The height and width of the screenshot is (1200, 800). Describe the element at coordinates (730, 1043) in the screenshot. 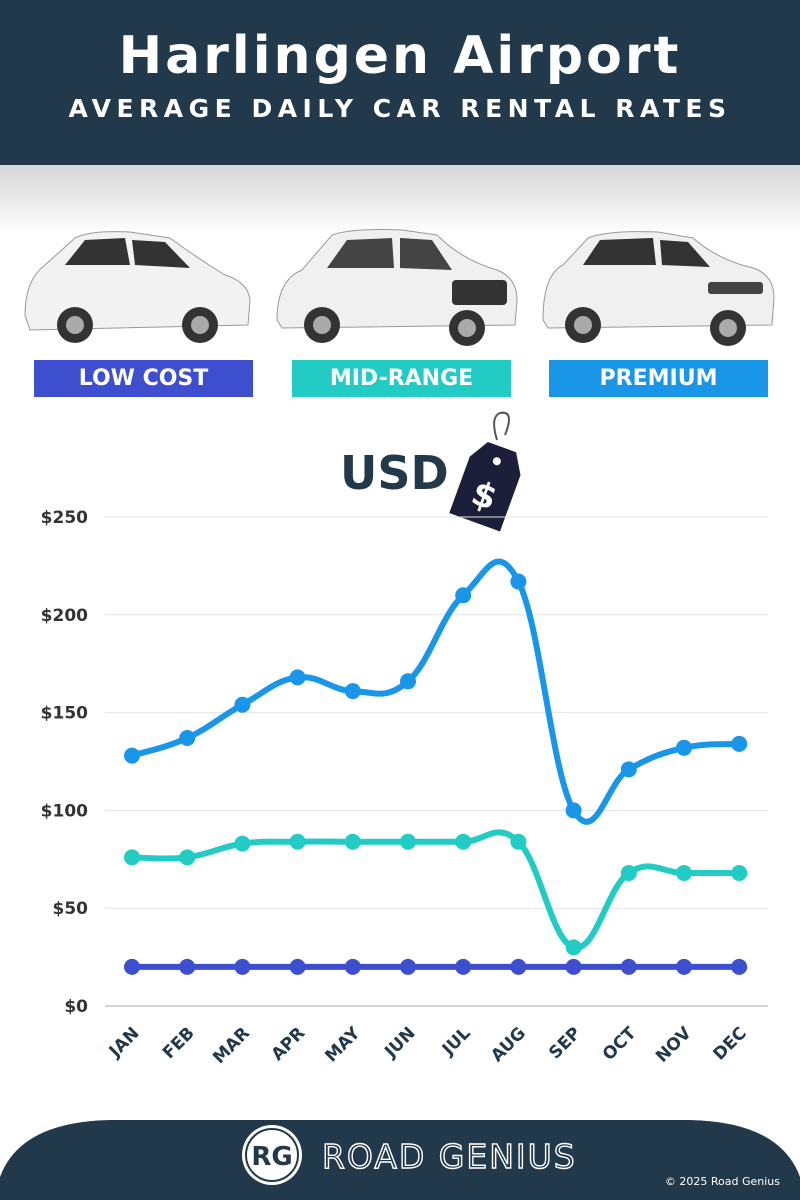

I see `x-tick-label: DEC` at that location.